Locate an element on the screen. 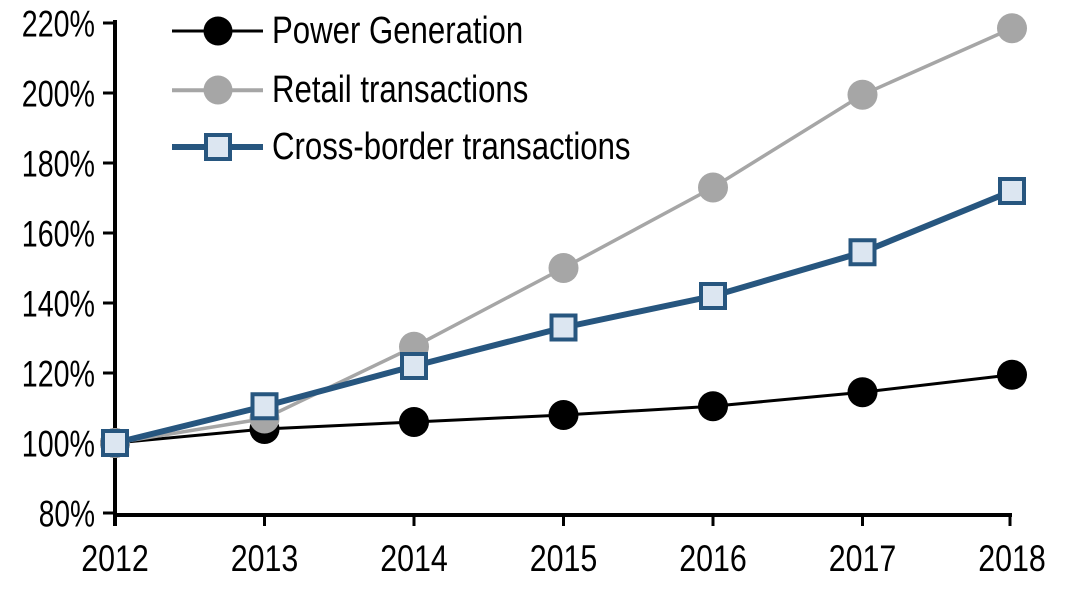 This screenshot has width=1076, height=590. data-point-power-generation-2018 is located at coordinates (1012, 374).